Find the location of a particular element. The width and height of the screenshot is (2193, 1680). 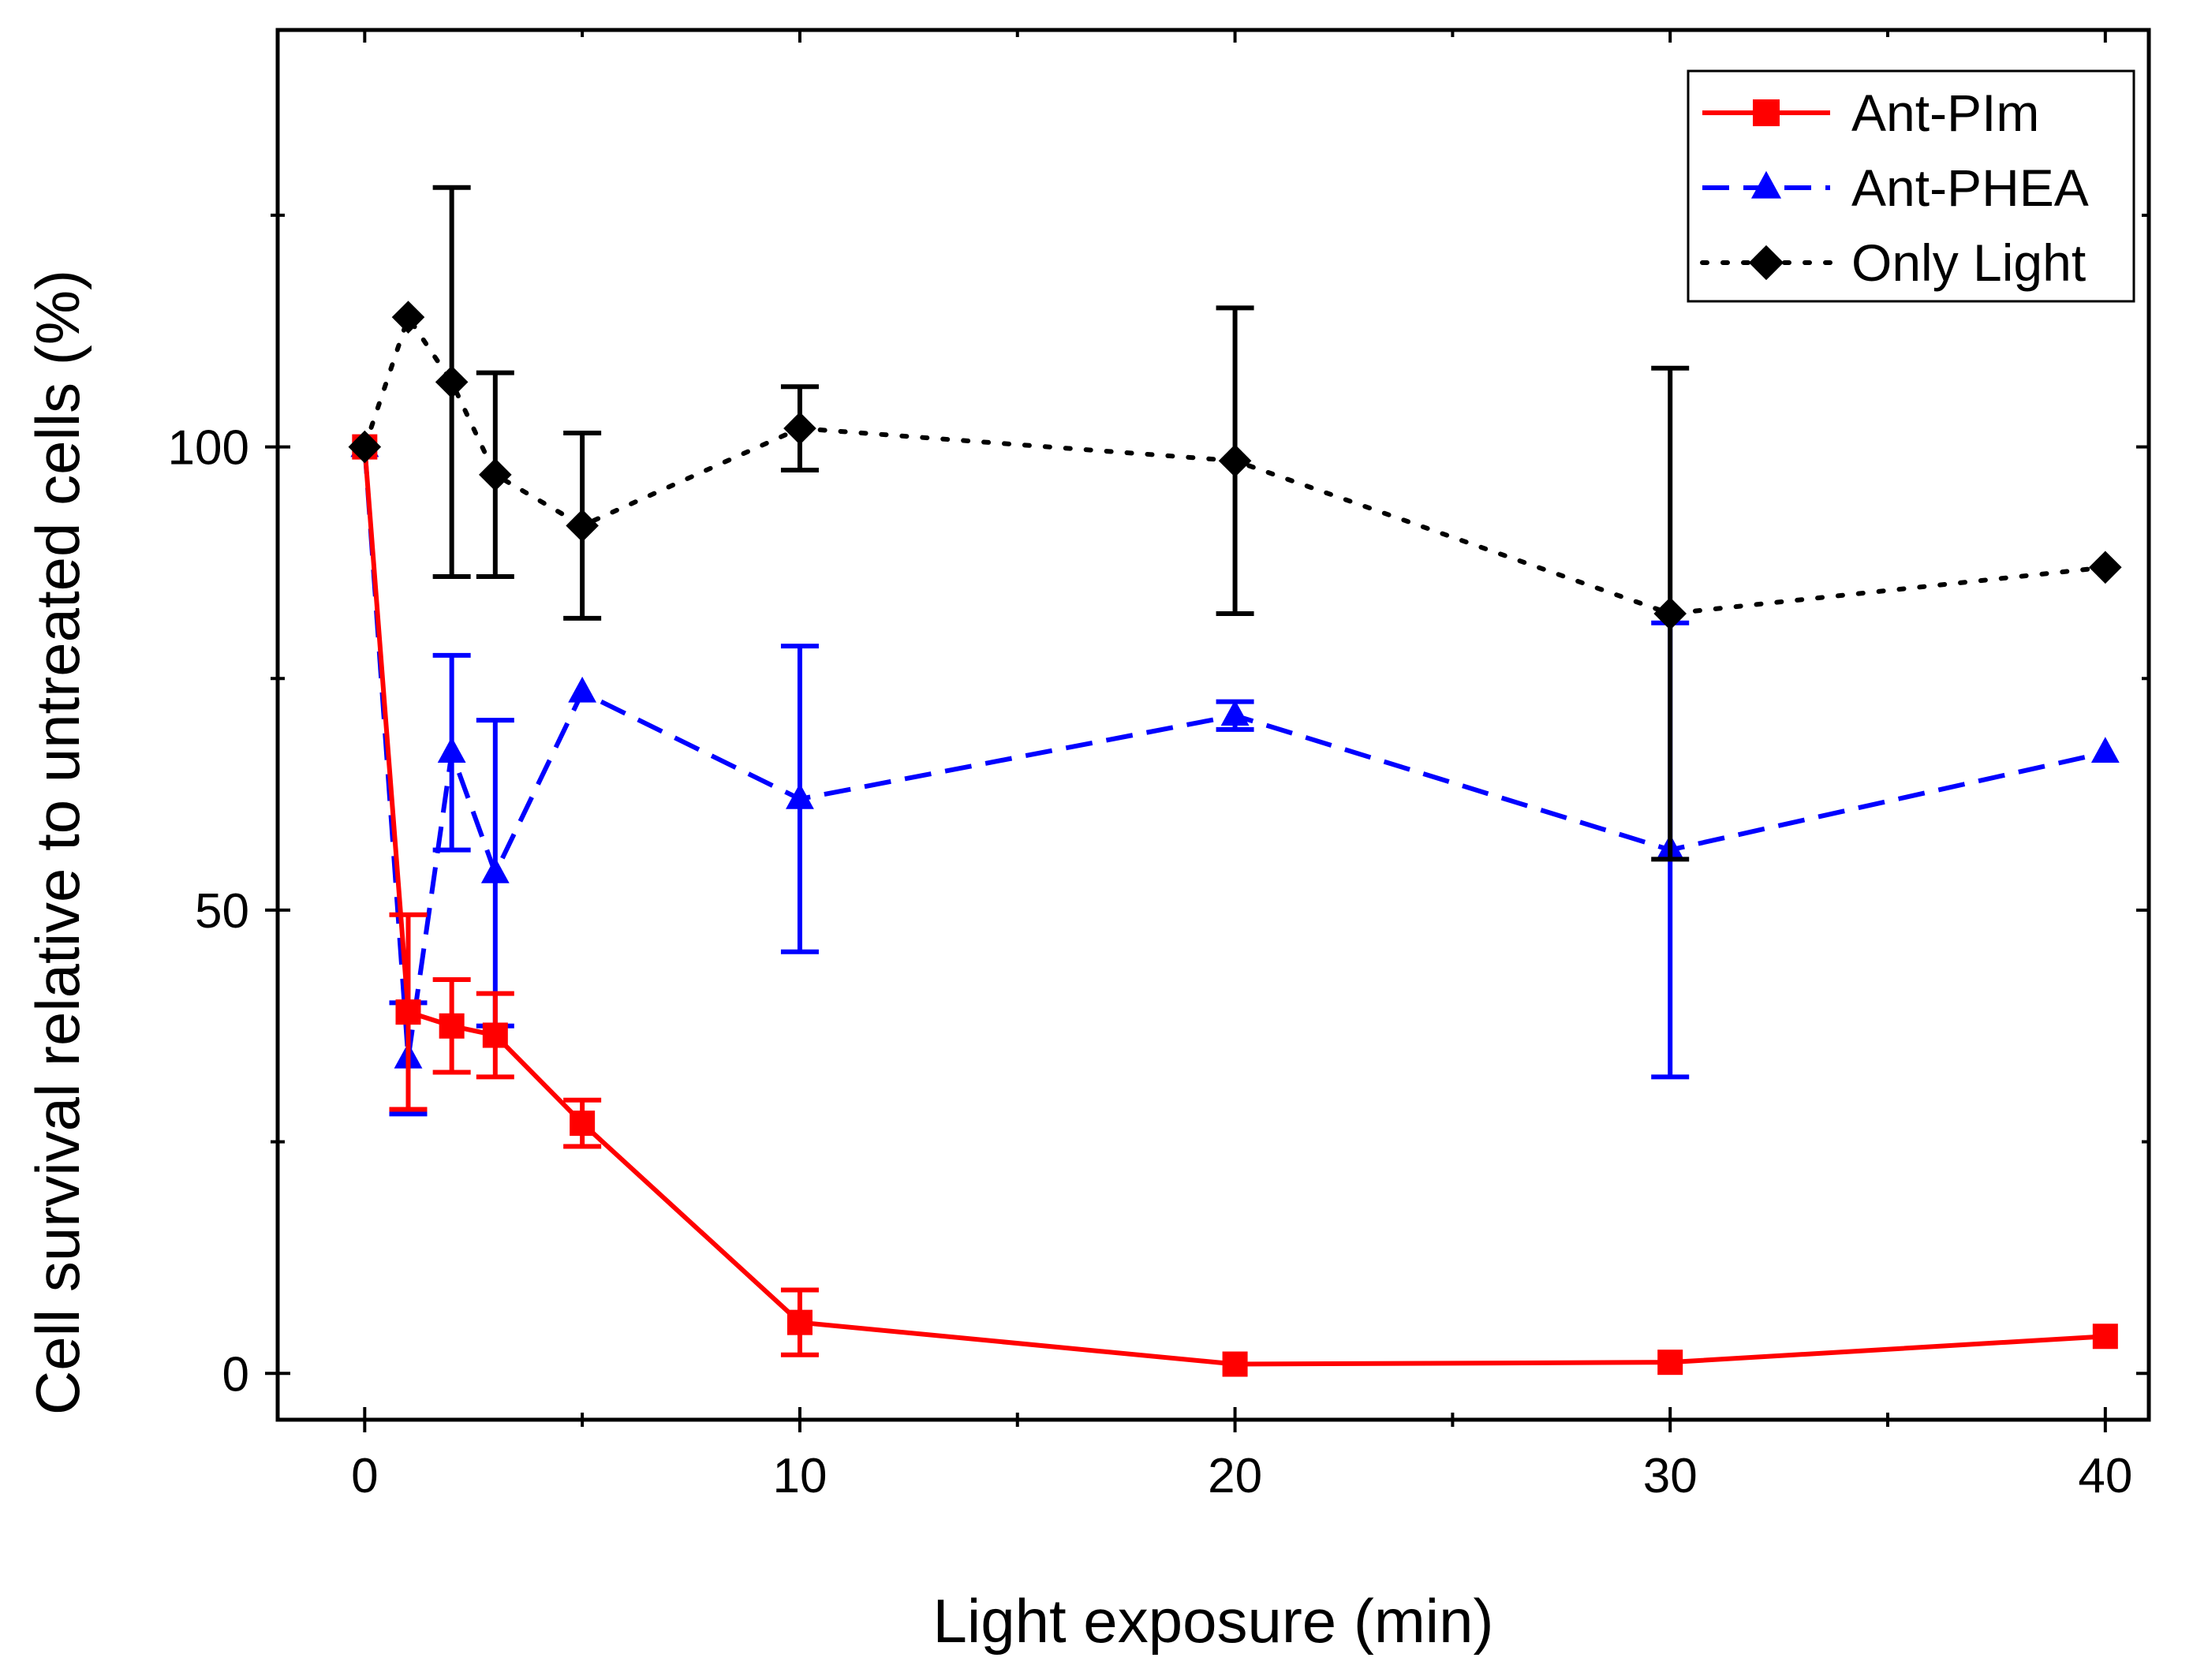

legend: Ant-PIm Ant-PHEA Only Light is located at coordinates (1911, 186).